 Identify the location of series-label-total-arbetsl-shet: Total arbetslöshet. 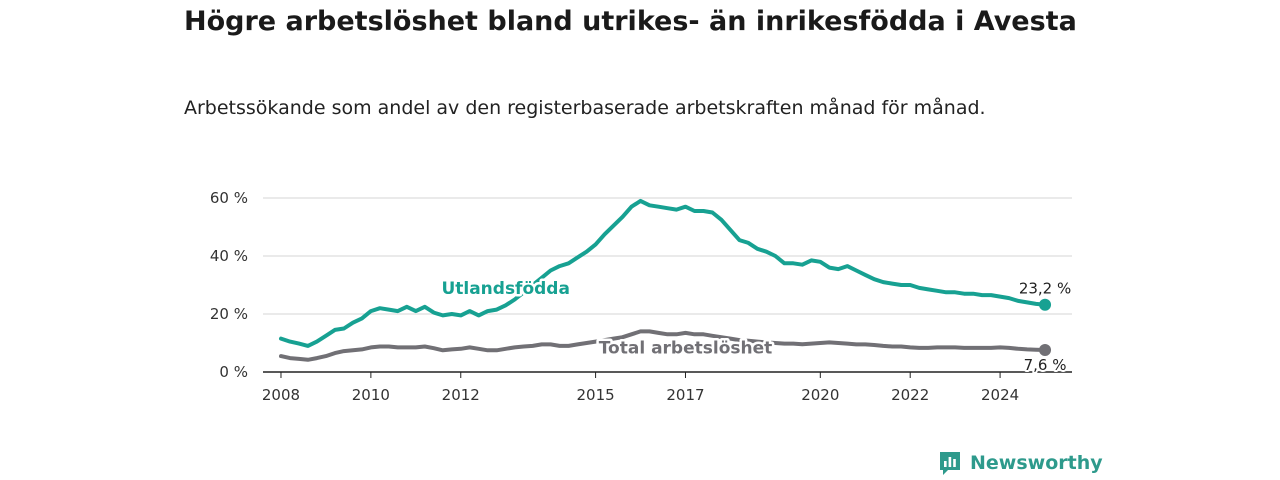
(686, 348).